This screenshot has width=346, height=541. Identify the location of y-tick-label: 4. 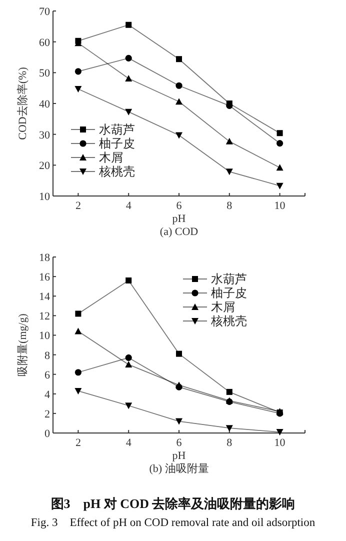
(47, 394).